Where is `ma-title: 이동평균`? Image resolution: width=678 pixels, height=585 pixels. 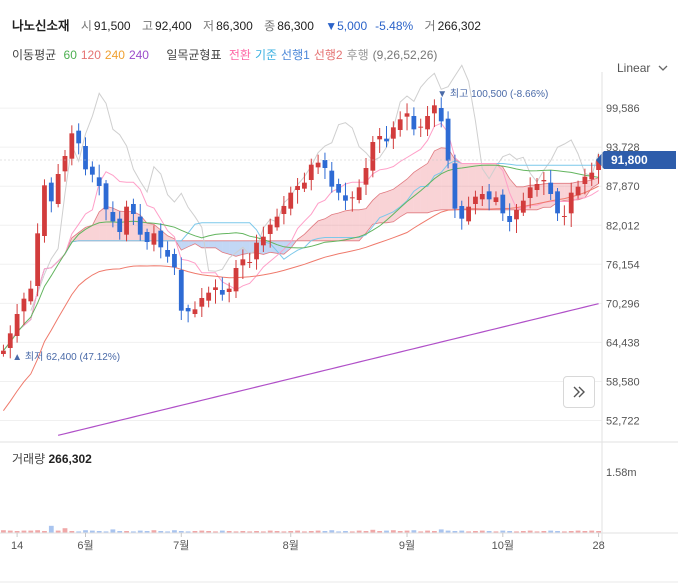 ma-title: 이동평균 is located at coordinates (34, 55).